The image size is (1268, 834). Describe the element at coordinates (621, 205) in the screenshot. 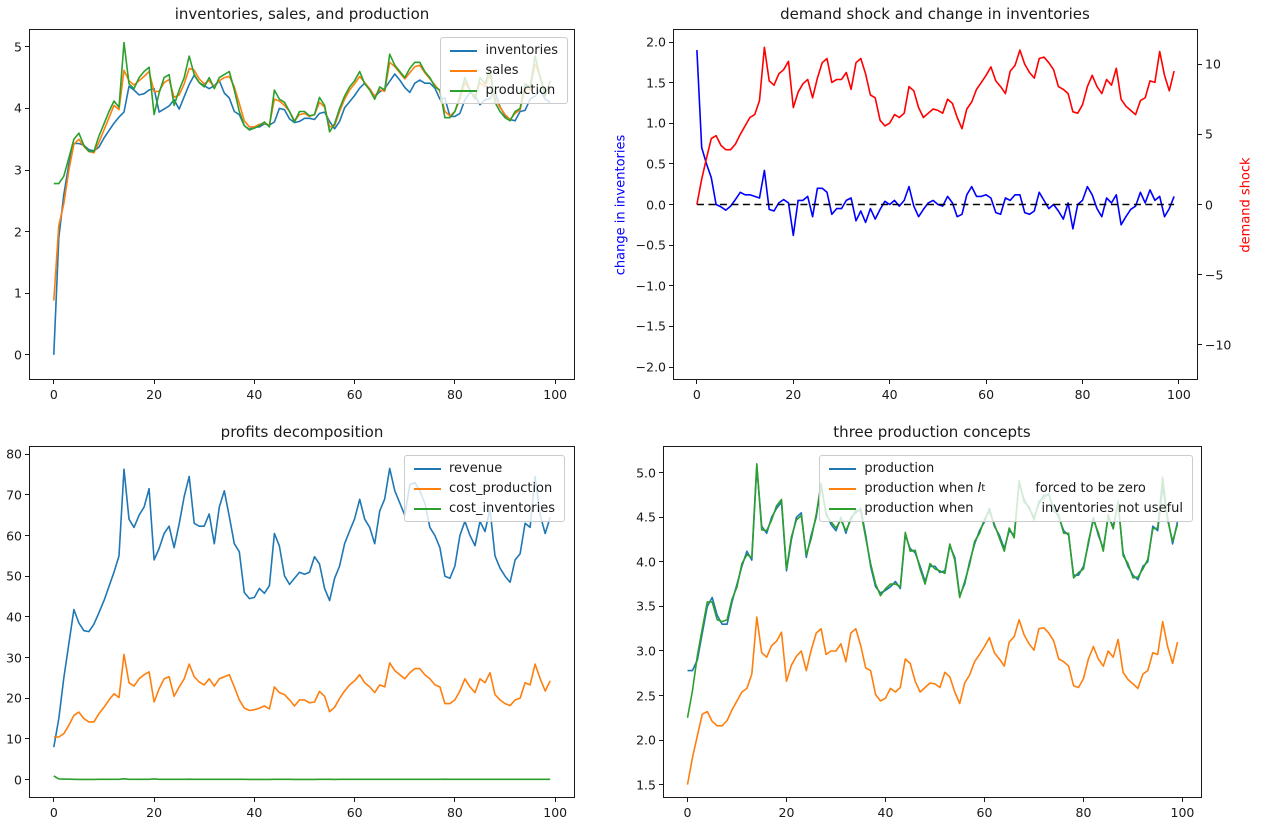

I see `y-axis-label-change-in-inventories: change in inventories` at that location.